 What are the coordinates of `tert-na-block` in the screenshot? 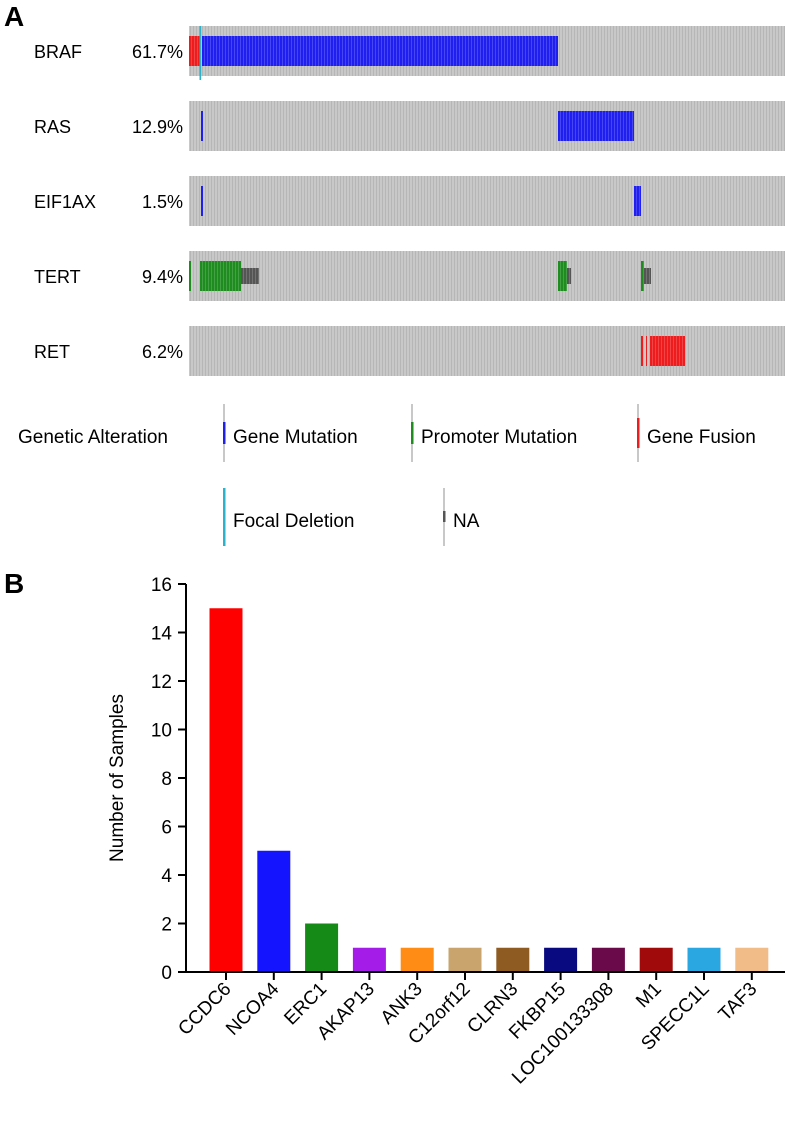 It's located at (250, 276).